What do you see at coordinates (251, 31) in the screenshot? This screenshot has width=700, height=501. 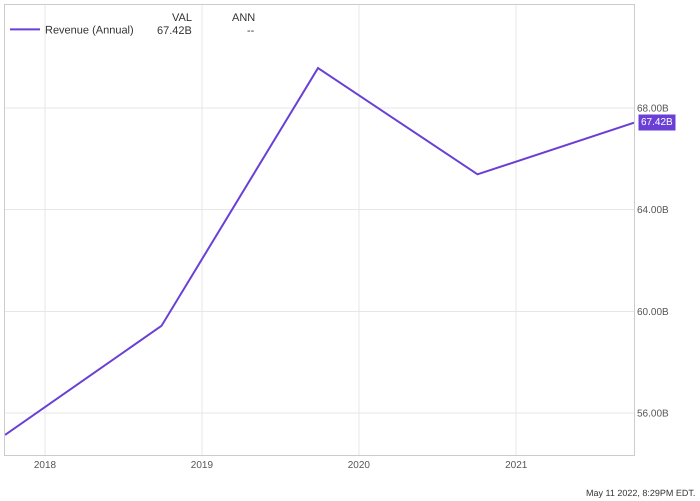 I see `annotation: --` at bounding box center [251, 31].